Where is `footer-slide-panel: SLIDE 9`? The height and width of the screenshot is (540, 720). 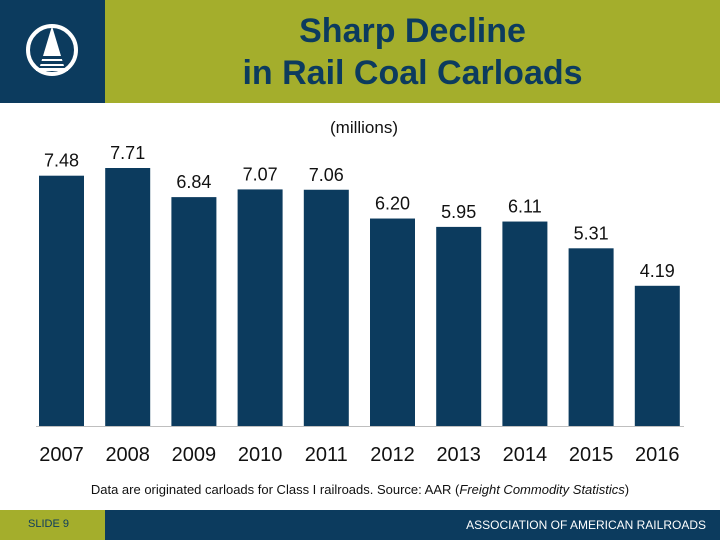 footer-slide-panel: SLIDE 9 is located at coordinates (52, 525).